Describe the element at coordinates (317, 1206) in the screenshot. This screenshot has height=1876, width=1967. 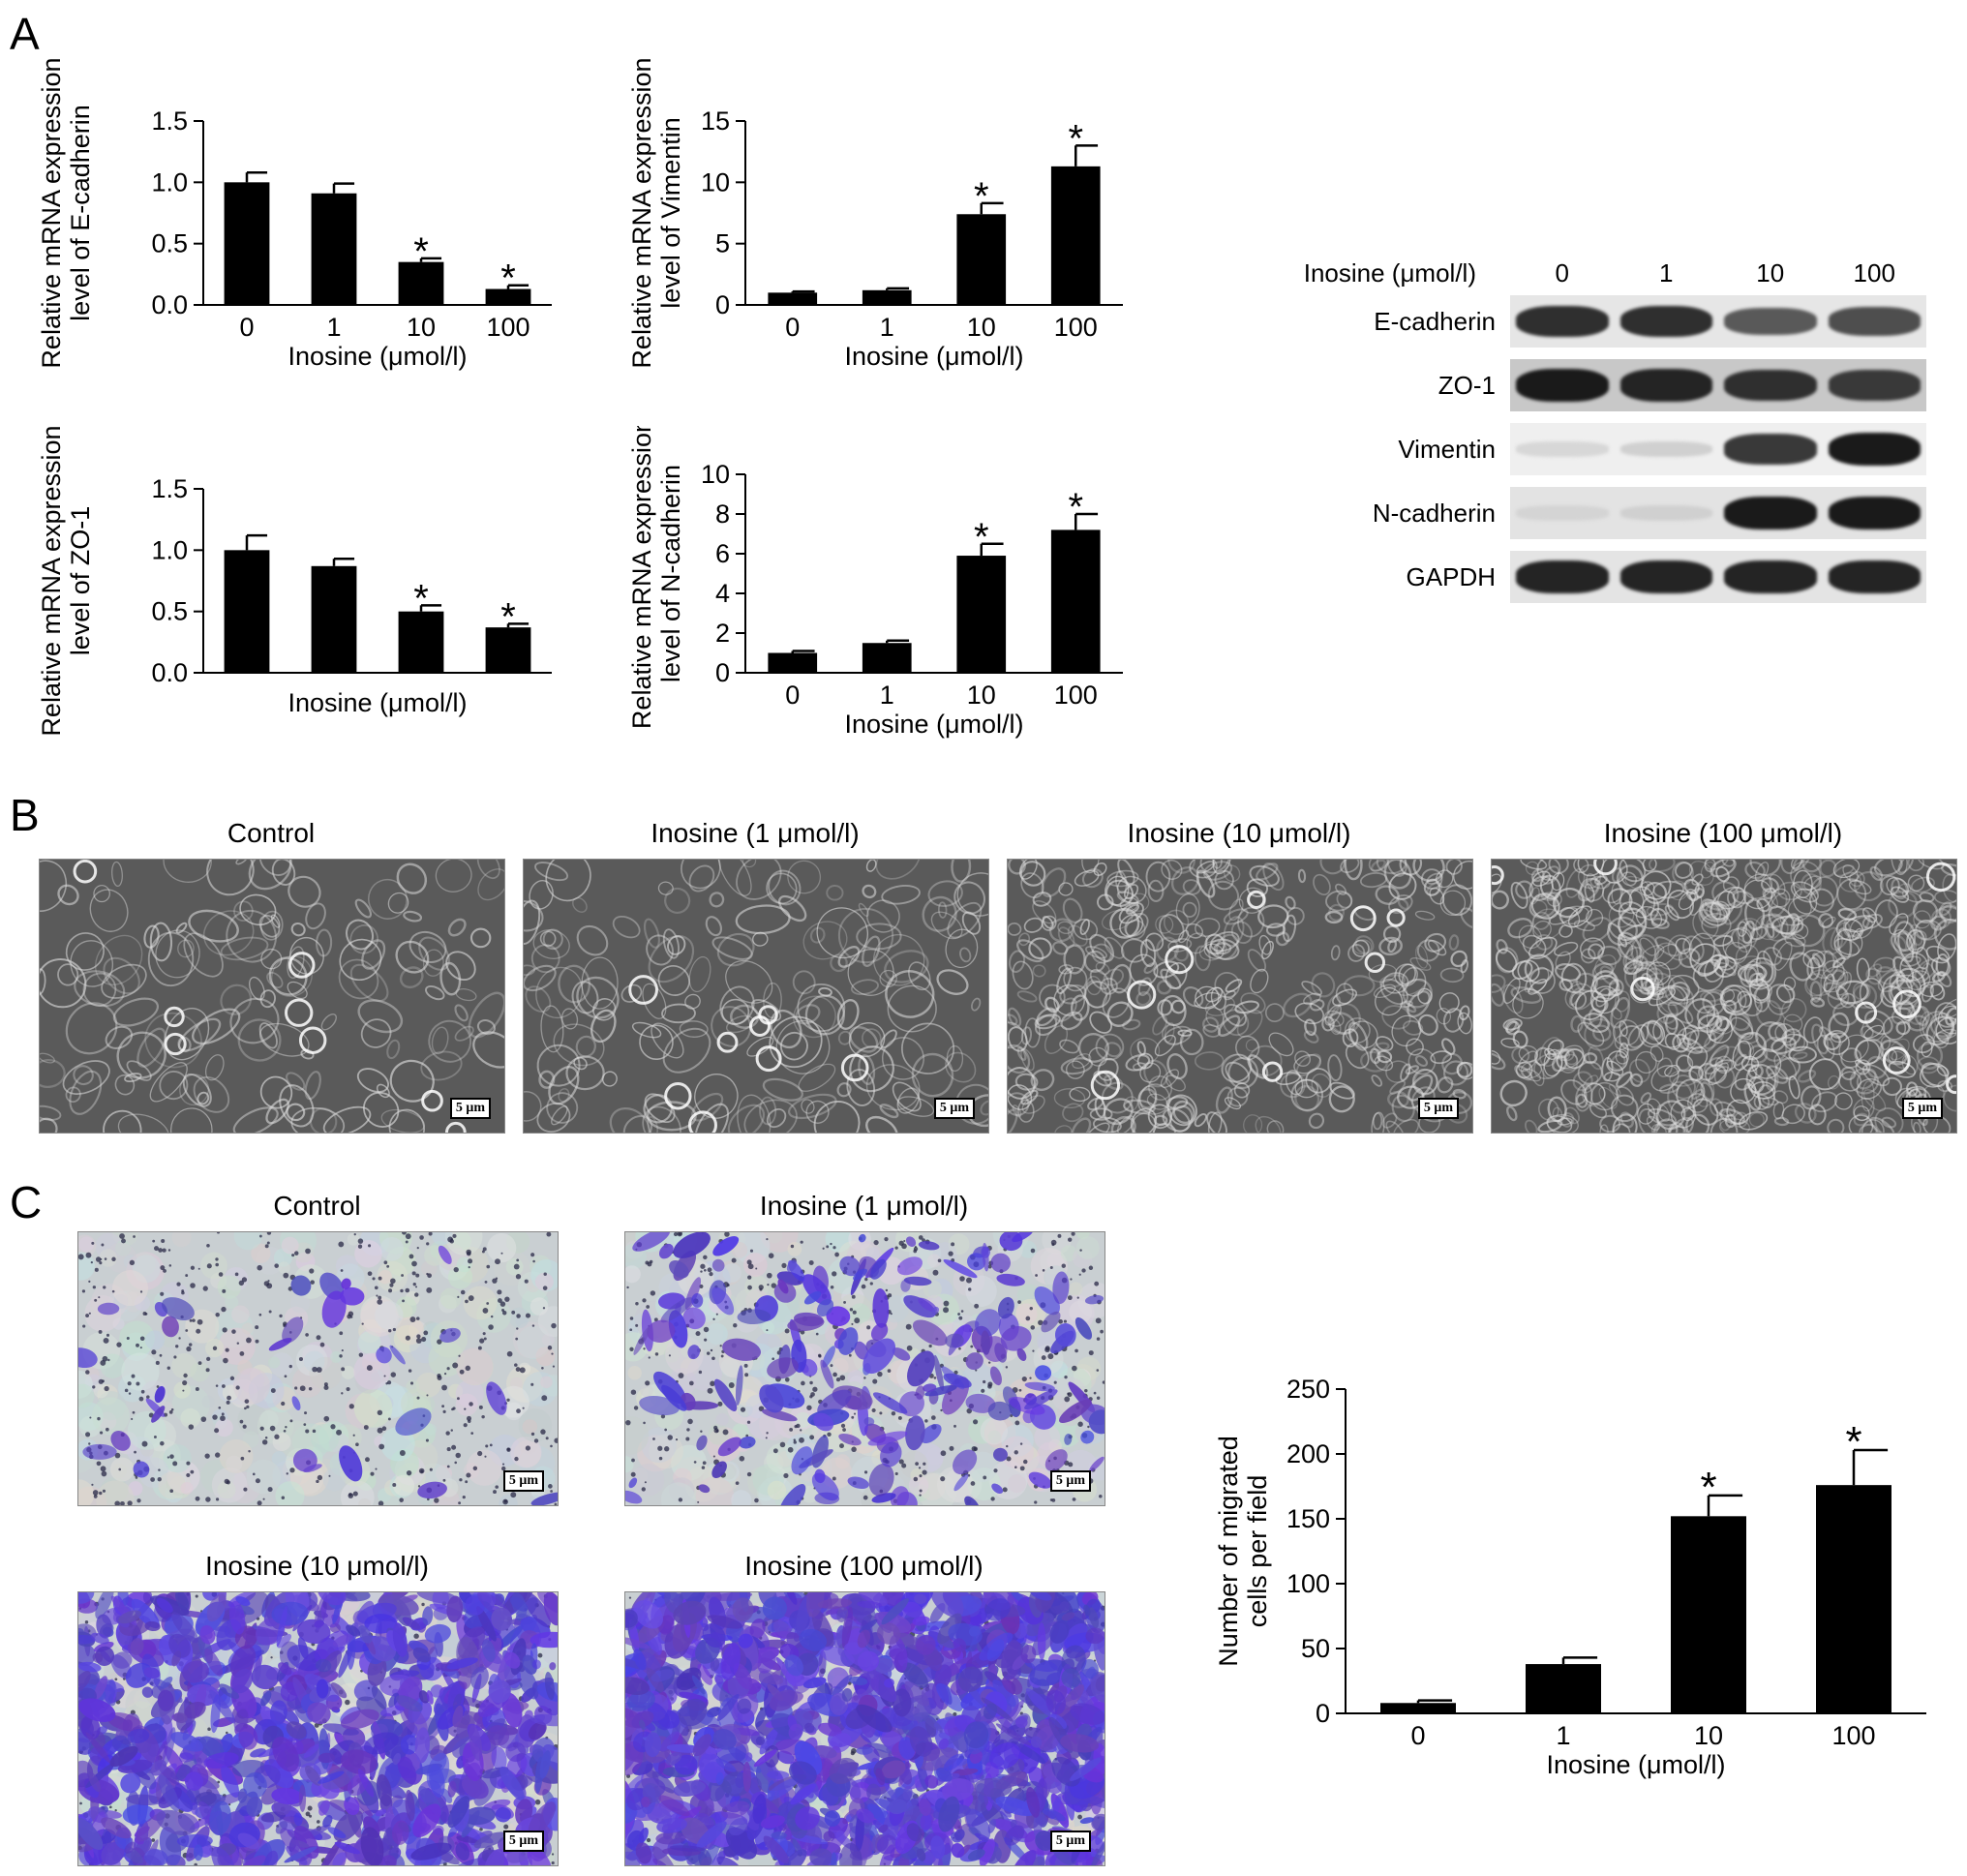
I see `transwell-caption: Control` at that location.